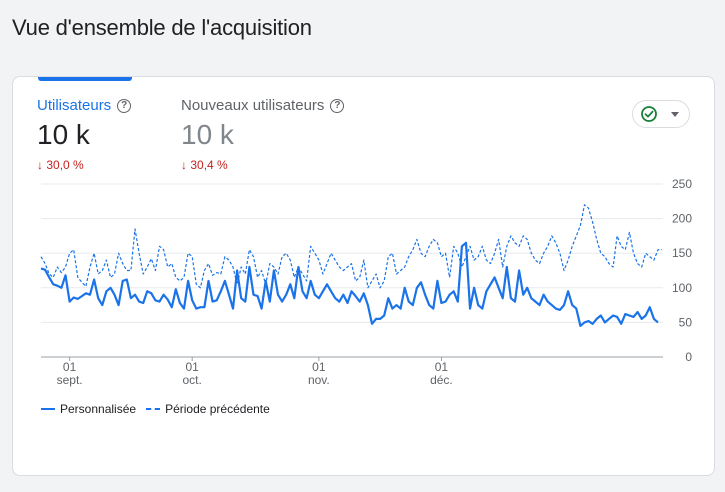 Image resolution: width=725 pixels, height=492 pixels. I want to click on active-tab-indicator, so click(85, 79).